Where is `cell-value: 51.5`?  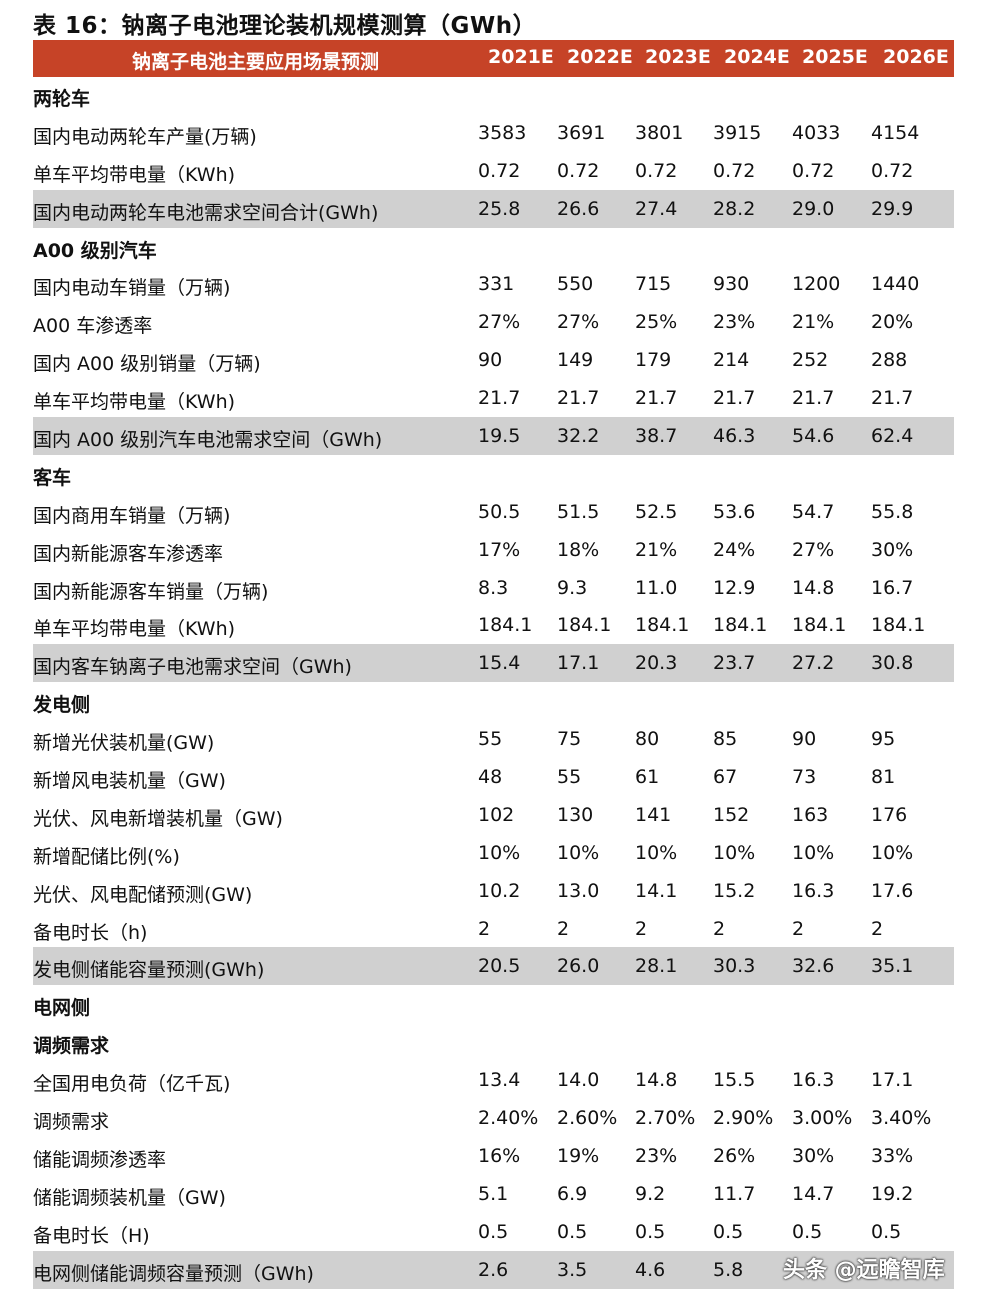
cell-value: 51.5 is located at coordinates (578, 511).